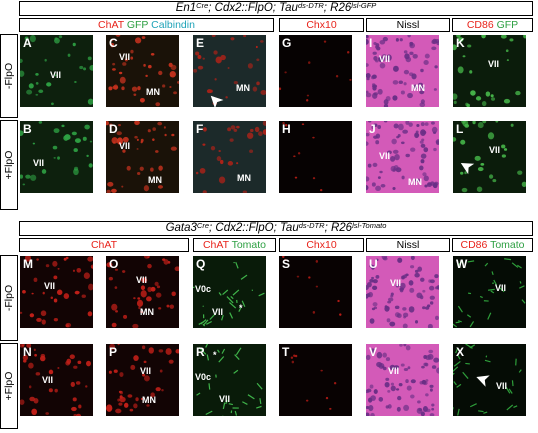 Image resolution: width=538 pixels, height=433 pixels. I want to click on panel-r: R * V0c VII, so click(229, 380).